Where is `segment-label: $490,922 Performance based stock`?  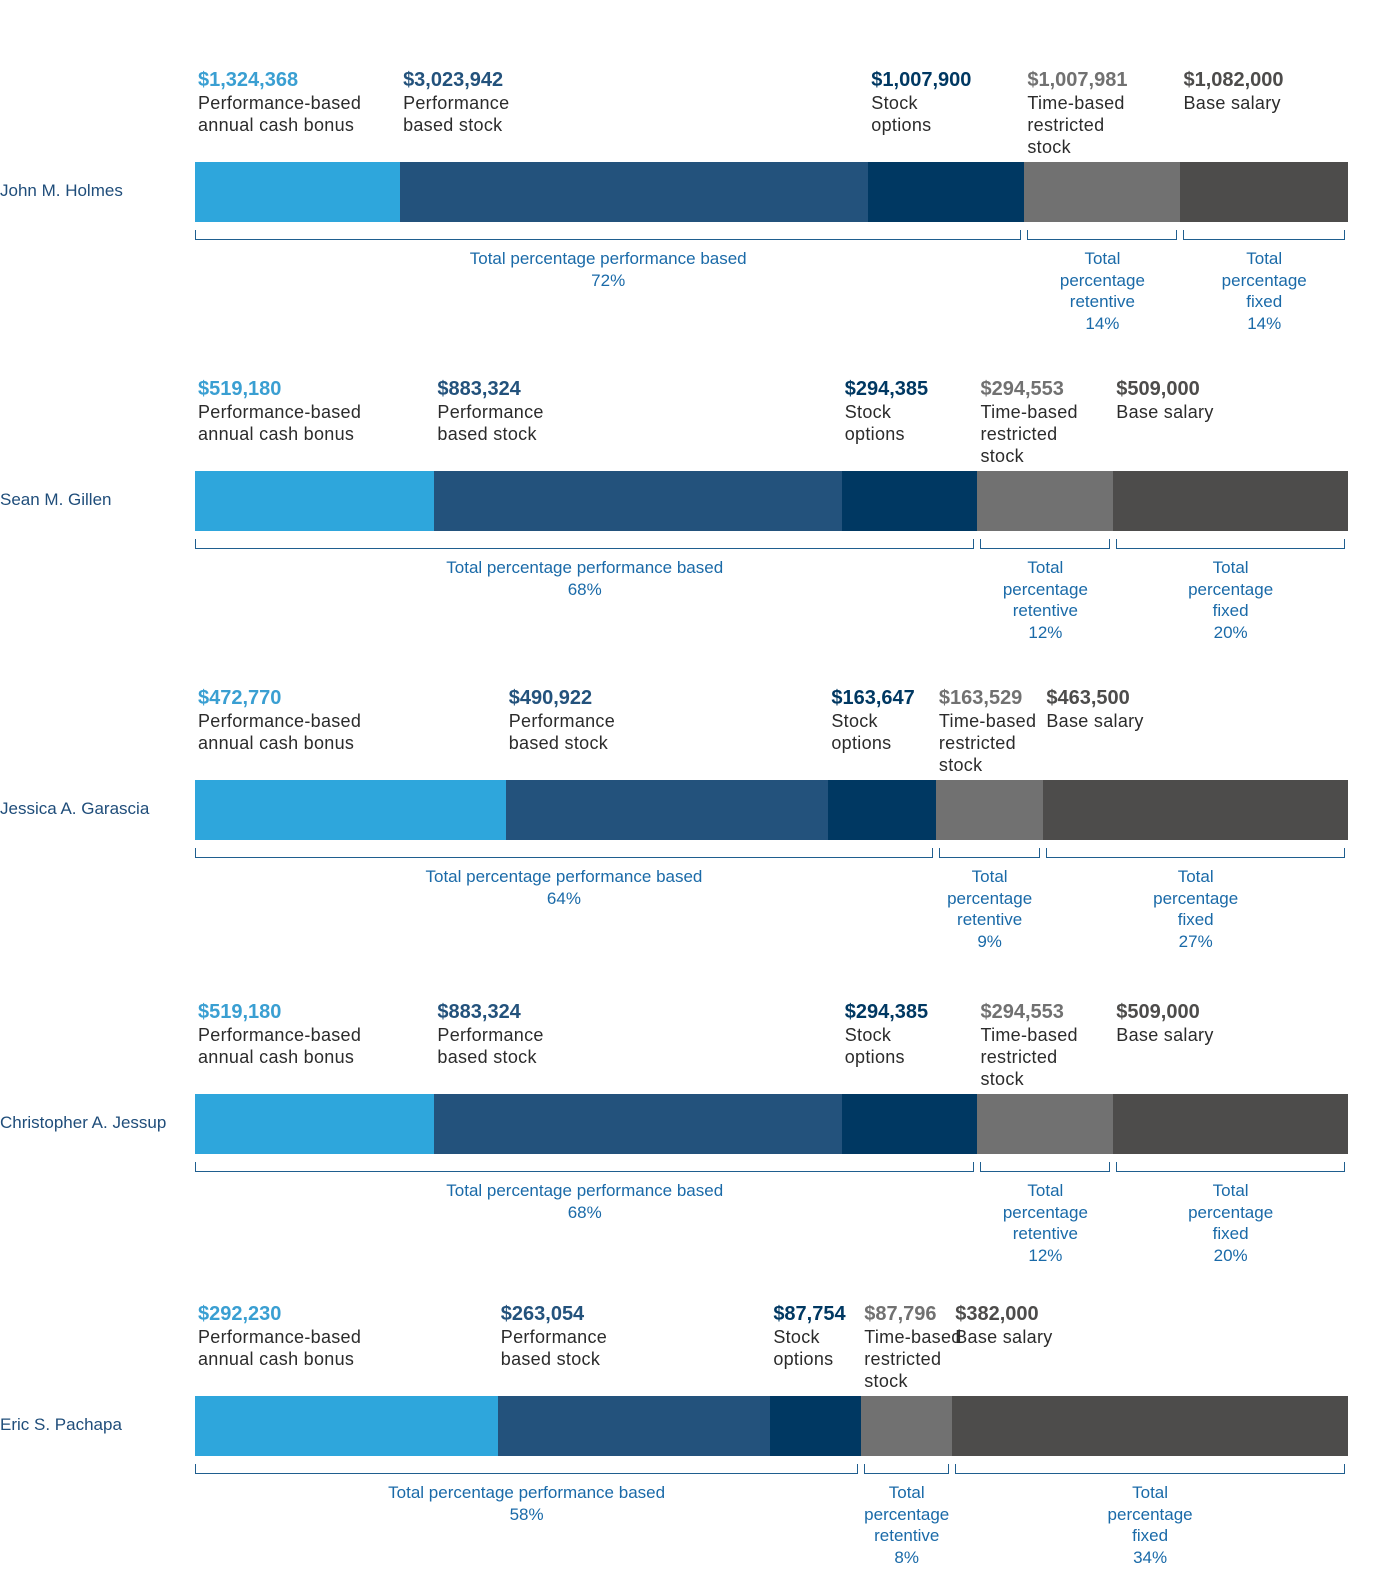 segment-label: $490,922 Performance based stock is located at coordinates (562, 720).